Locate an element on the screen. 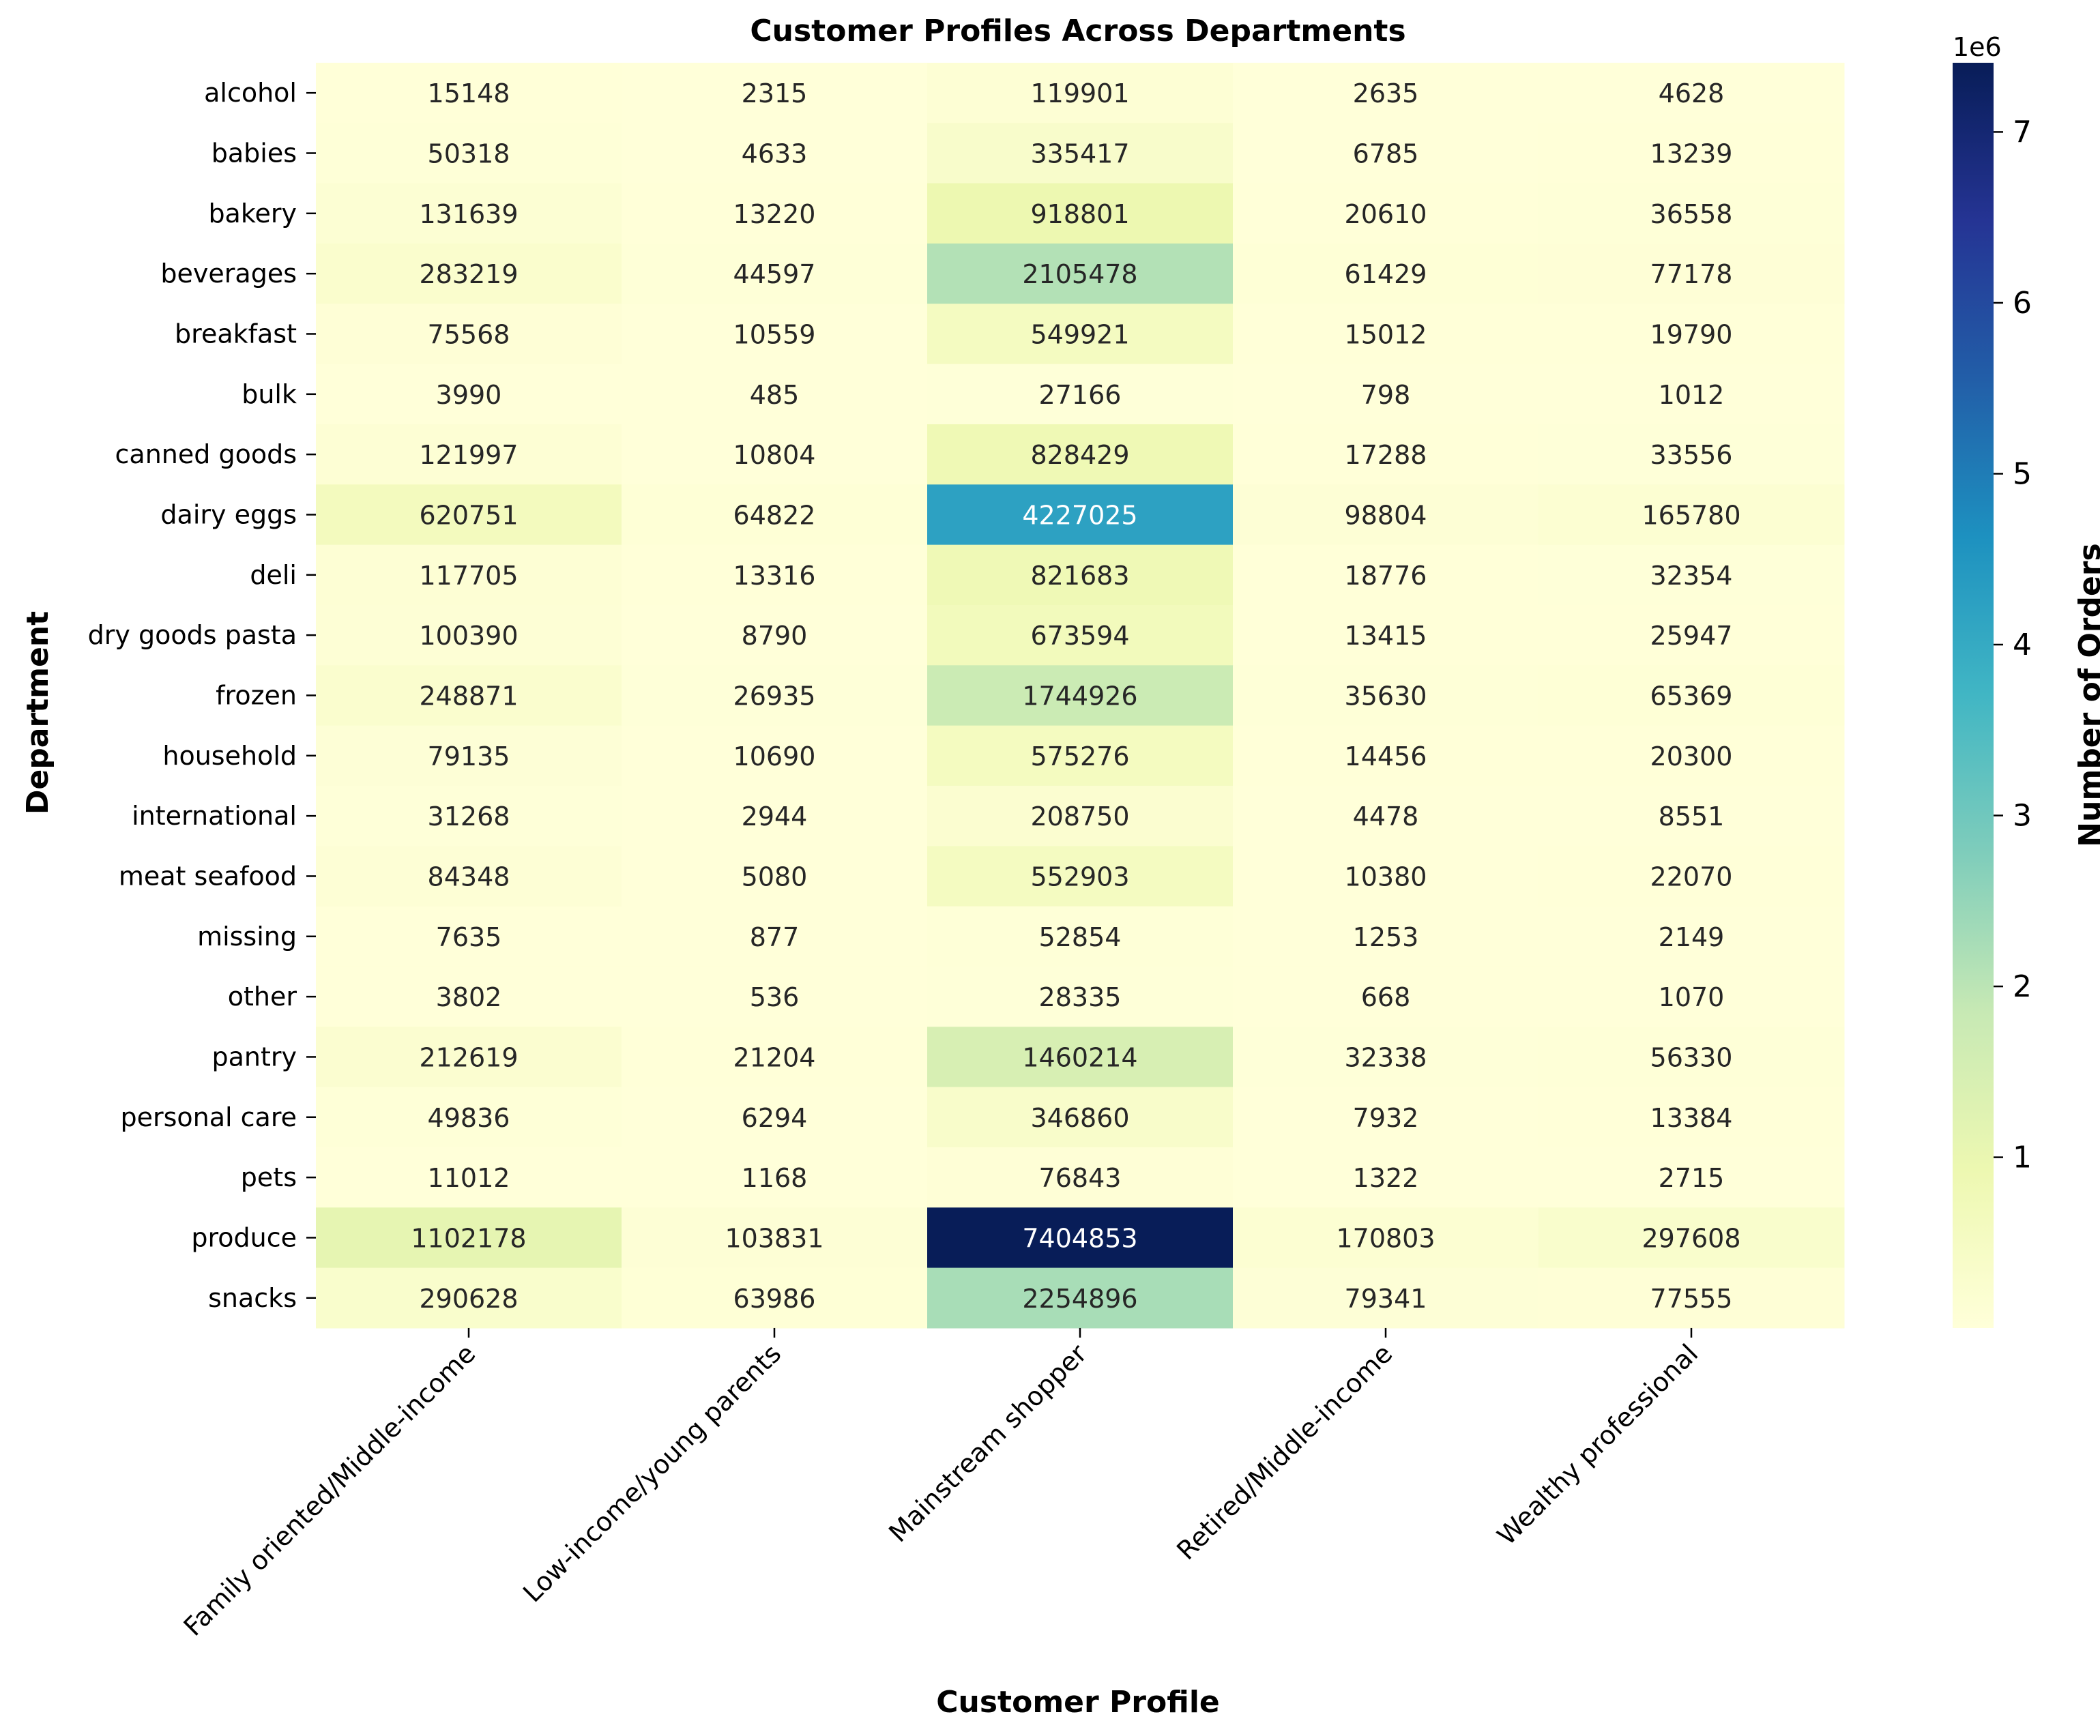  colorbar-tick-label: 5 is located at coordinates (2022, 474).